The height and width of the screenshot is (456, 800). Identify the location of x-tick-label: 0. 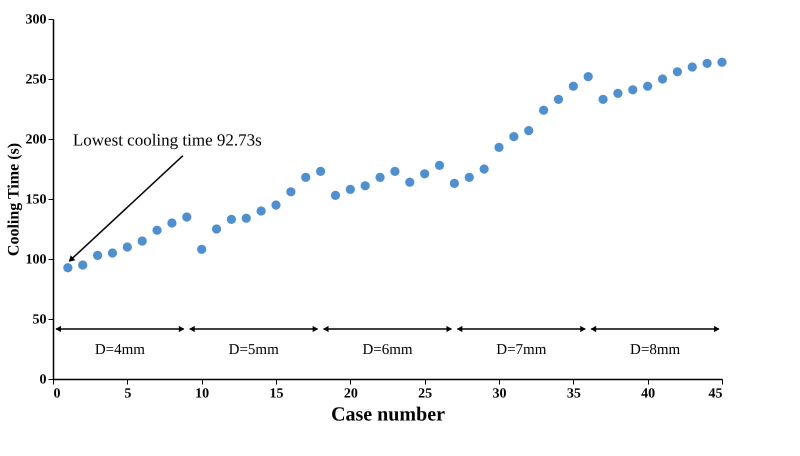
(57, 394).